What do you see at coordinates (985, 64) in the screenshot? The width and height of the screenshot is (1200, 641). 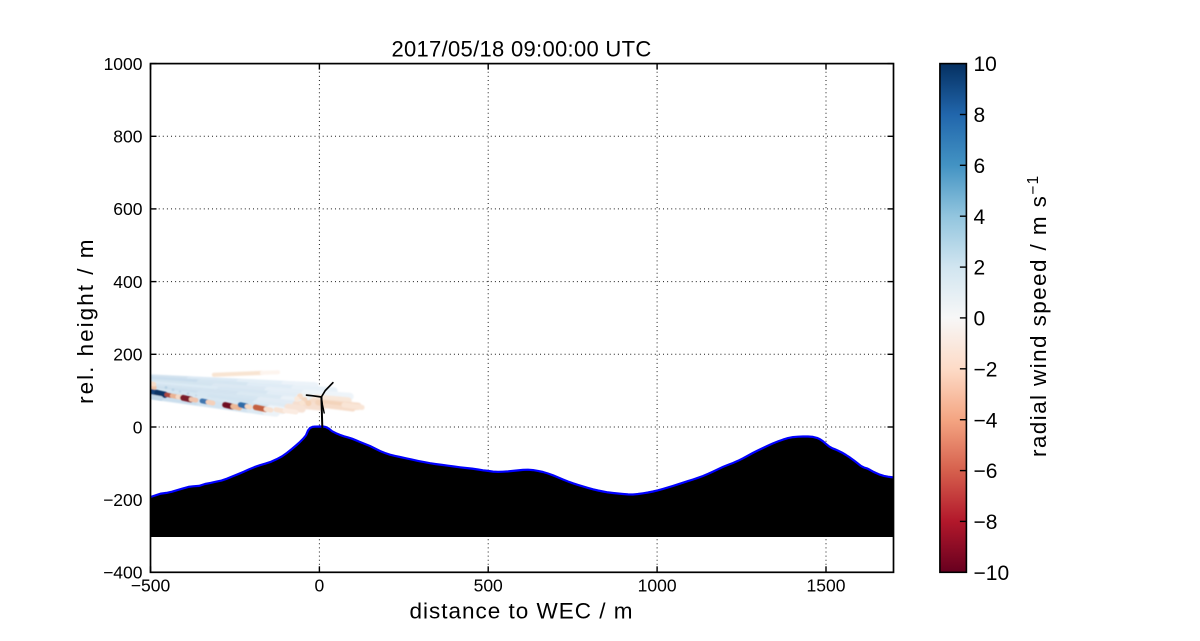 I see `svg-text: 10` at bounding box center [985, 64].